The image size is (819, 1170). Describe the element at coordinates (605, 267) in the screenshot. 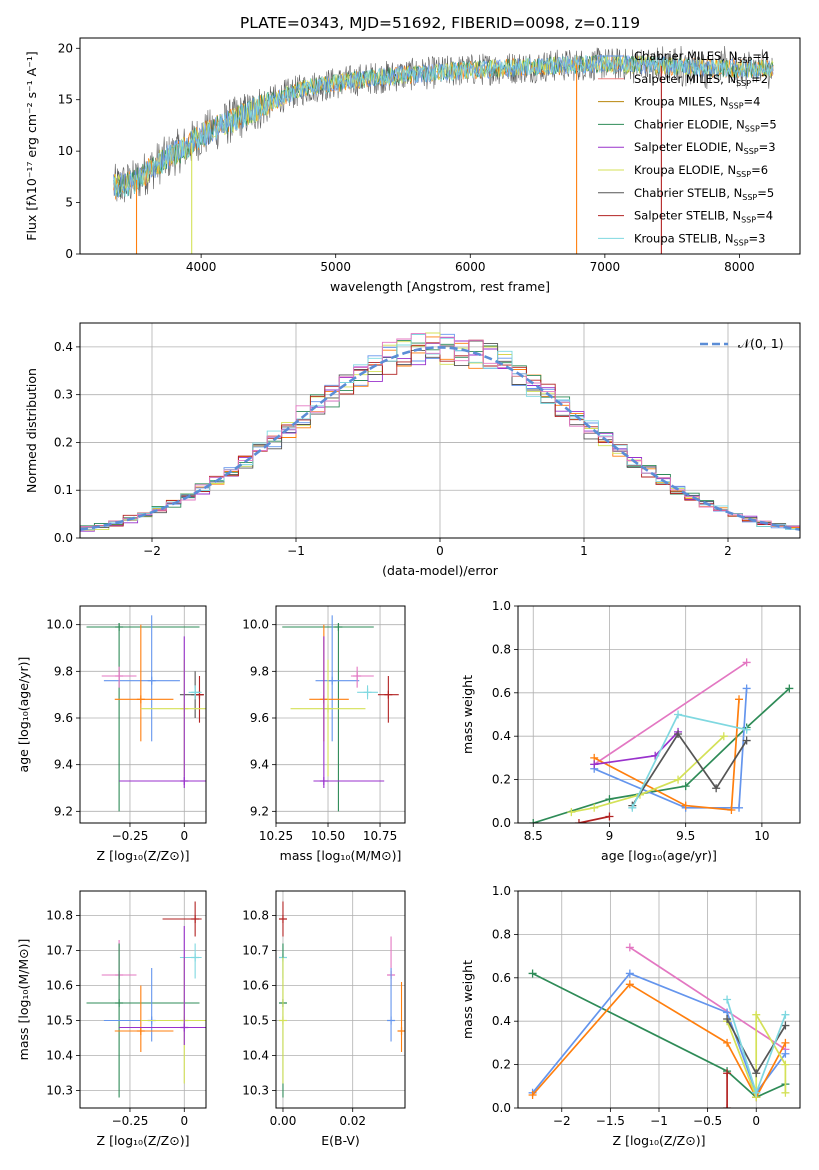

I see `x-tick-label: 7000` at that location.